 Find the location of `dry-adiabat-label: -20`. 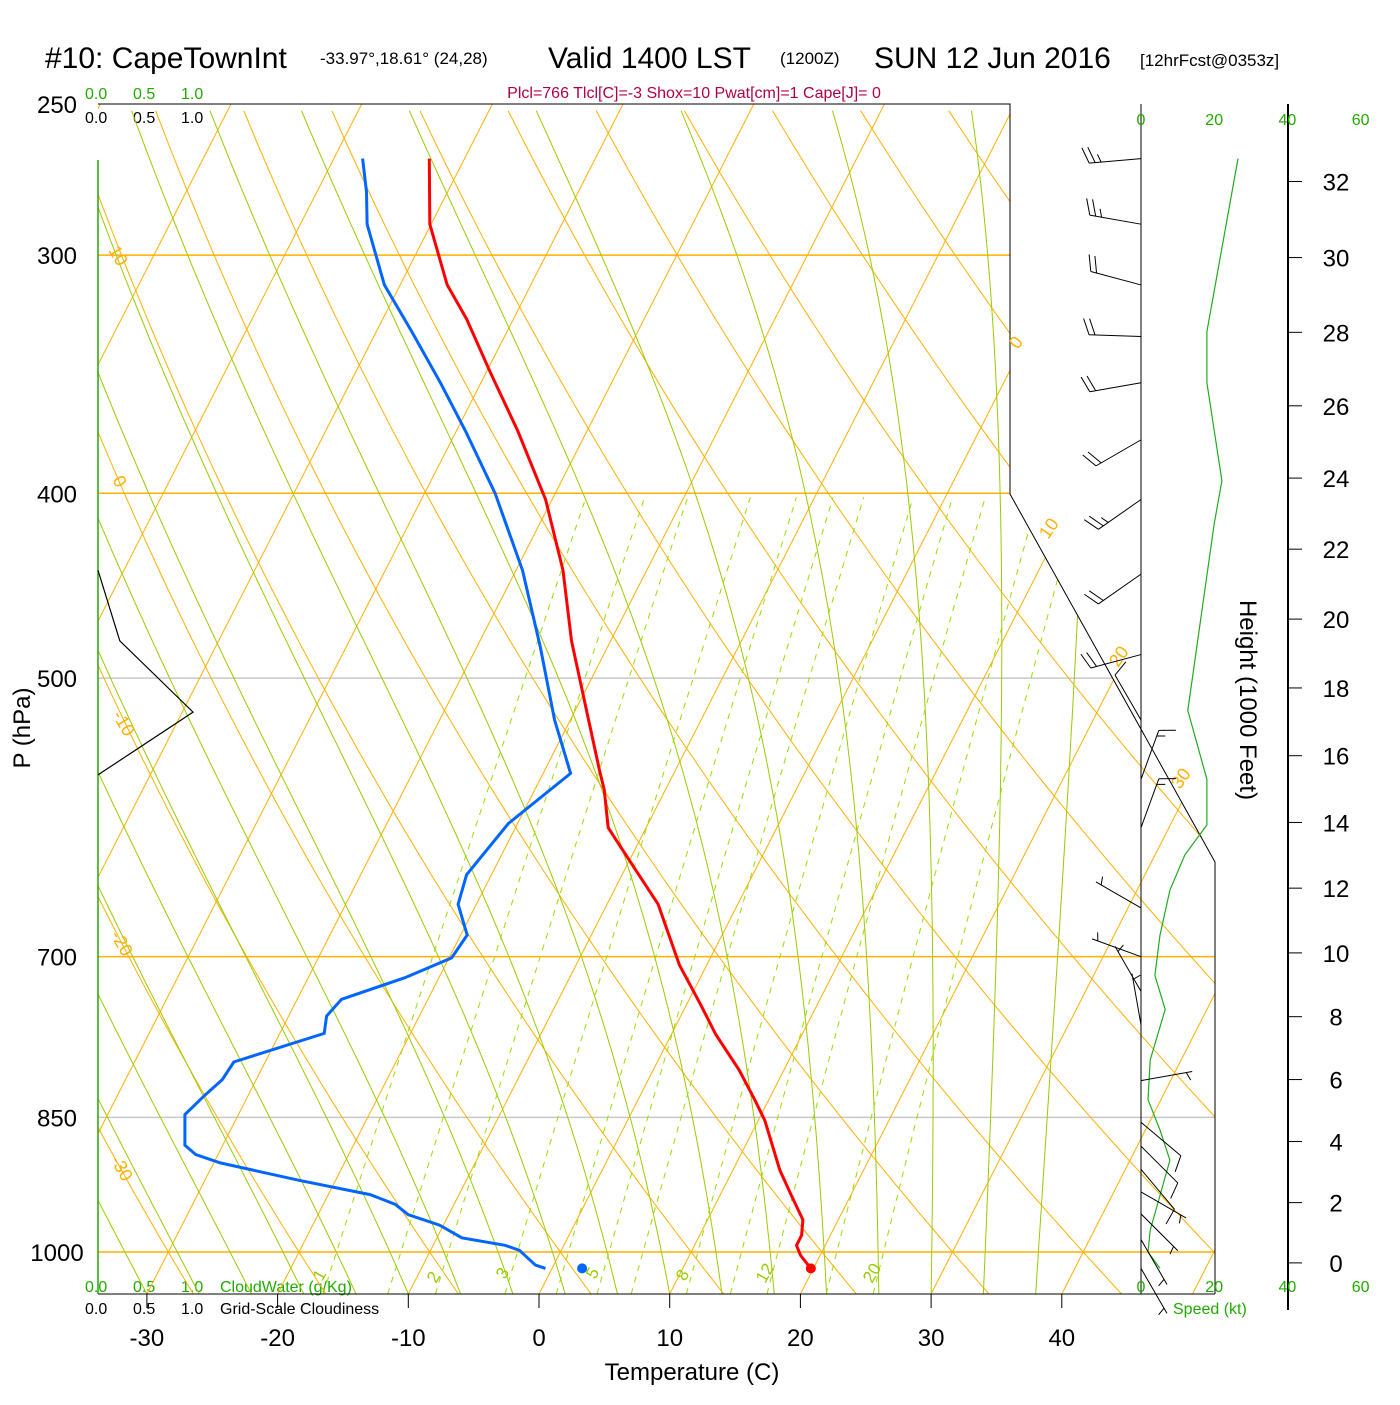

dry-adiabat-label: -20 is located at coordinates (122, 943).